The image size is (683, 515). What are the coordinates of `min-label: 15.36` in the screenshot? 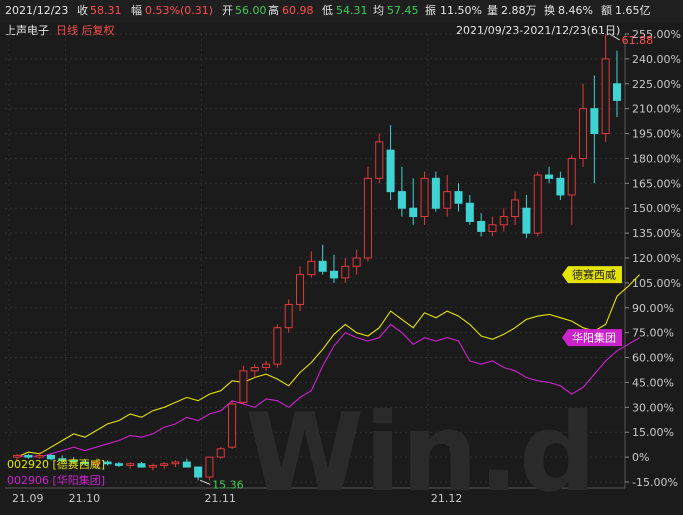 It's located at (228, 484).